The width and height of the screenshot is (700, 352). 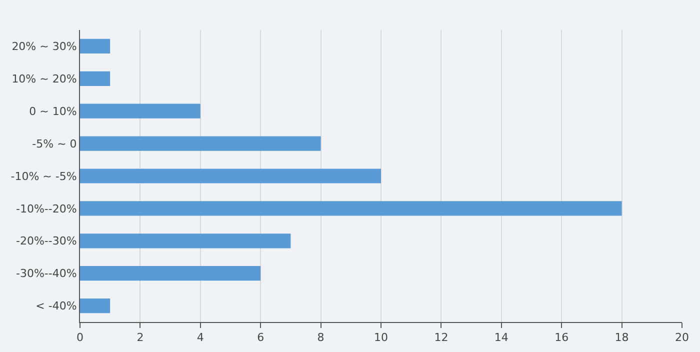 I want to click on y-tick-label: < -40%, so click(x=56, y=306).